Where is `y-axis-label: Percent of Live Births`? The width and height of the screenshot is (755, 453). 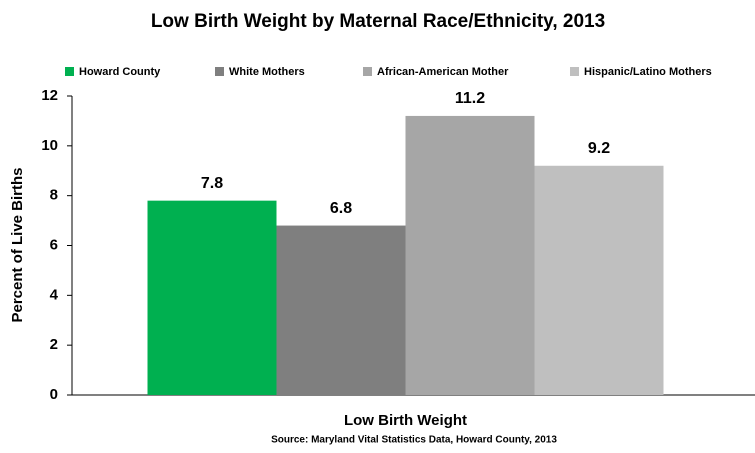
y-axis-label: Percent of Live Births is located at coordinates (17, 244).